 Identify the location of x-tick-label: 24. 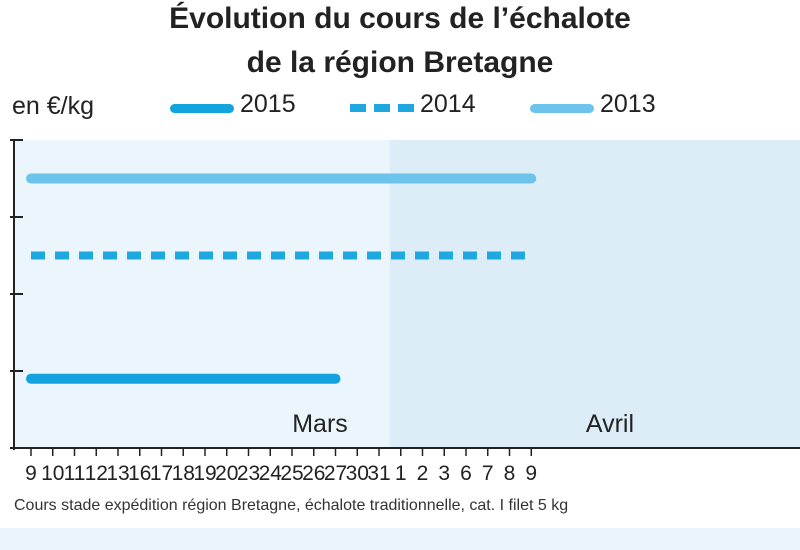
(271, 473).